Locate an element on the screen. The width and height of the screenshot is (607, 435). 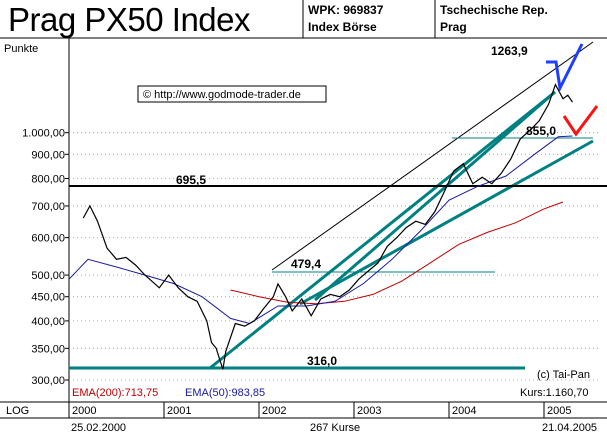
y-tick-label: 600,00 is located at coordinates (48, 239).